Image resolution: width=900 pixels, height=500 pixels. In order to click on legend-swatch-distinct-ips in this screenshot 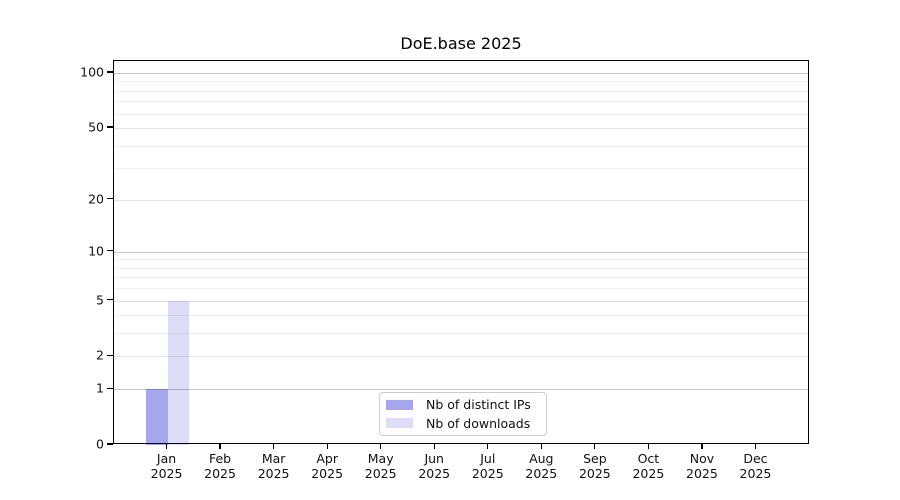, I will do `click(399, 404)`.